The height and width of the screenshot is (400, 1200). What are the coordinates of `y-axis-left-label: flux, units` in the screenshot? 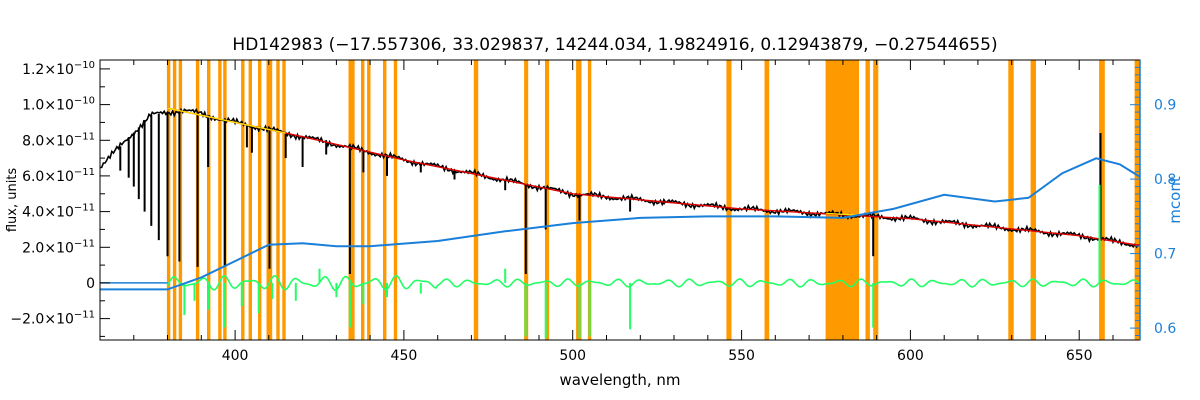 It's located at (12, 200).